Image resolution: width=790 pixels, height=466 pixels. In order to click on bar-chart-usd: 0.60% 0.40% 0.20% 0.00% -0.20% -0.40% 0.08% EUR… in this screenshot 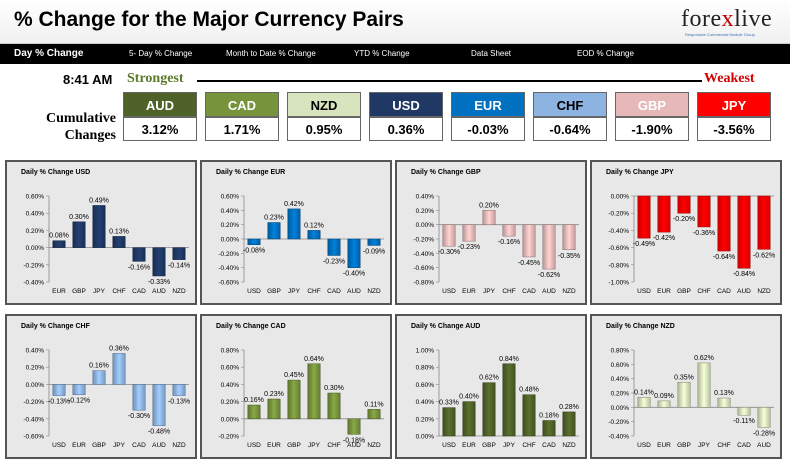, I will do `click(106, 245)`.